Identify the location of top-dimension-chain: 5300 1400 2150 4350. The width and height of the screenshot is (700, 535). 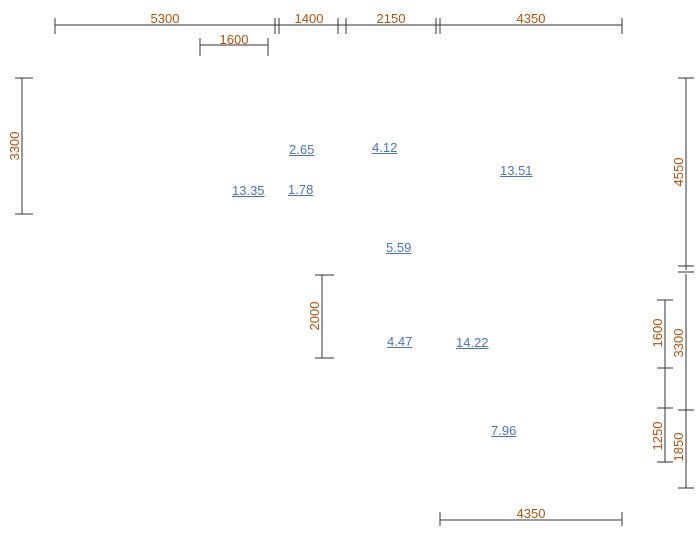
(338, 22).